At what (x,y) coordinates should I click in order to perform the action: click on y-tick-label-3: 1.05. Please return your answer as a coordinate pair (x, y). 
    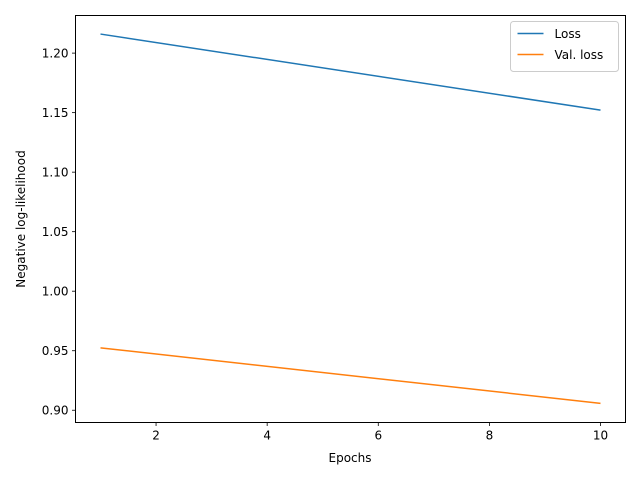
    Looking at the image, I should click on (55, 232).